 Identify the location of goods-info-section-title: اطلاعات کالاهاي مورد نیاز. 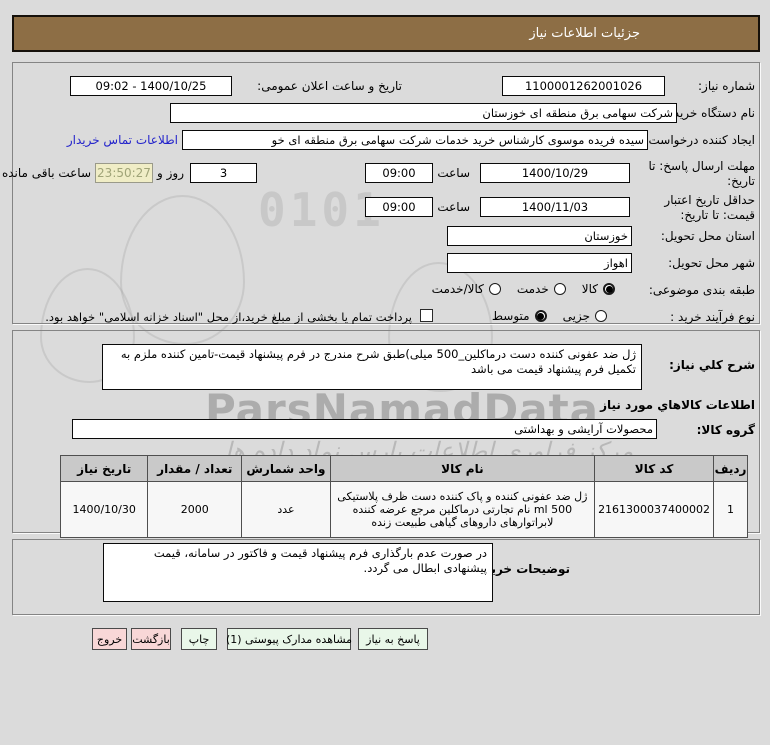
(677, 405).